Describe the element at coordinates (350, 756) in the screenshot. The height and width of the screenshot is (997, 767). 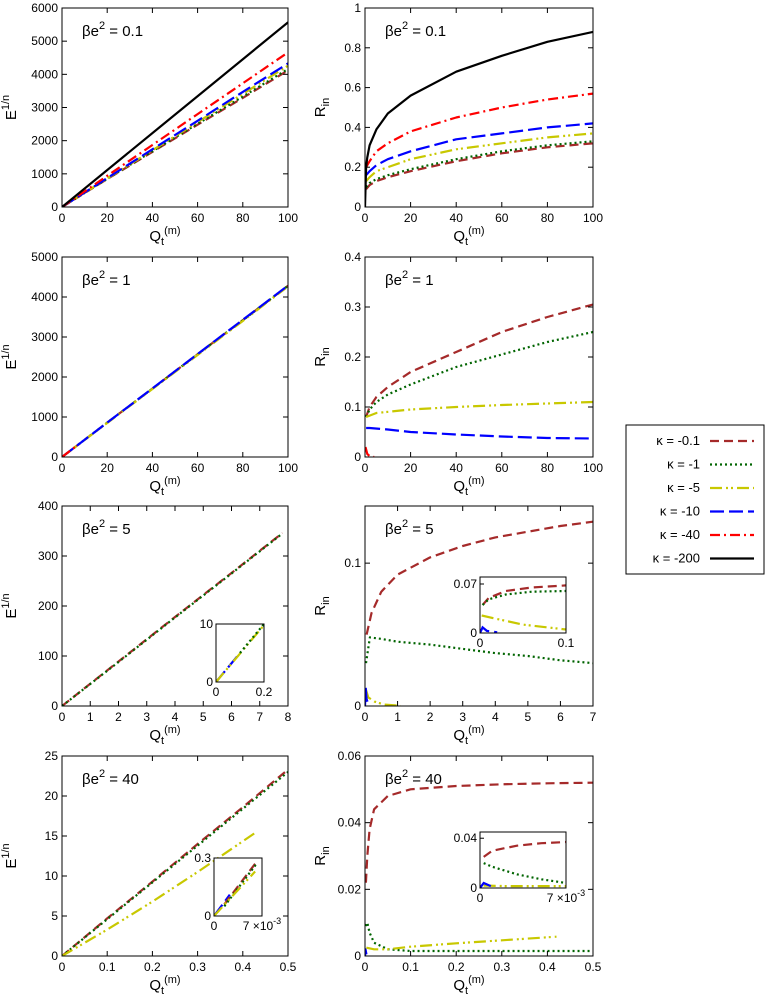
I see `y-tick-label: 0.06` at that location.